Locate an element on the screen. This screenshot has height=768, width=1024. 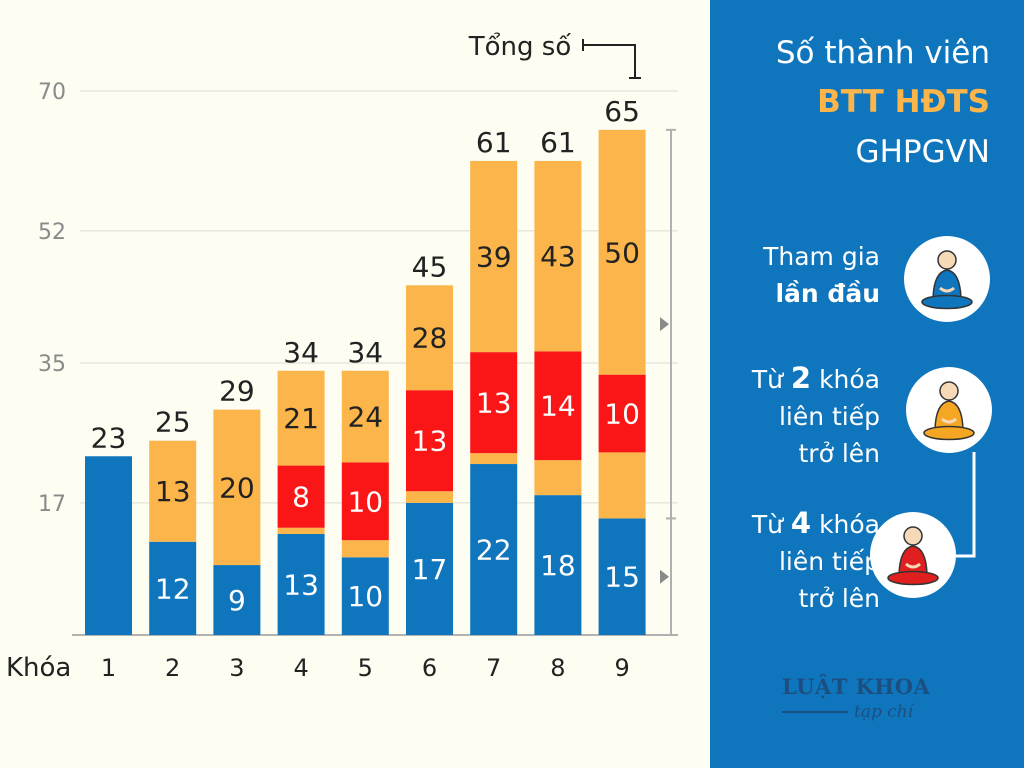
logo-sub-text: tạp chí is located at coordinates (884, 712).